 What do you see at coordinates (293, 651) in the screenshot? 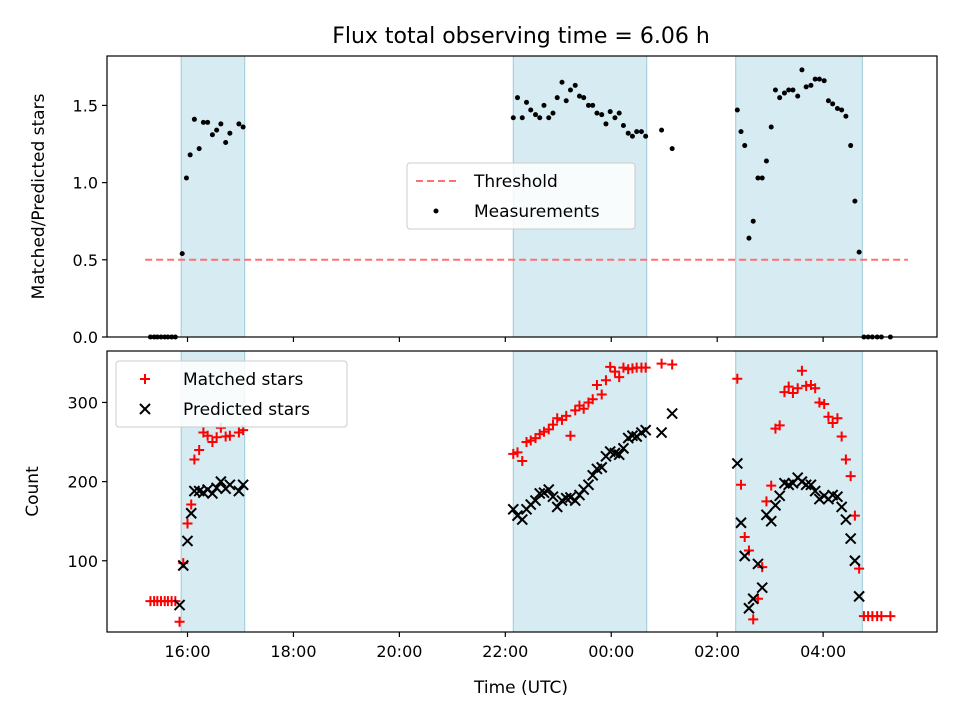
I see `x-tick-label: 18:00` at bounding box center [293, 651].